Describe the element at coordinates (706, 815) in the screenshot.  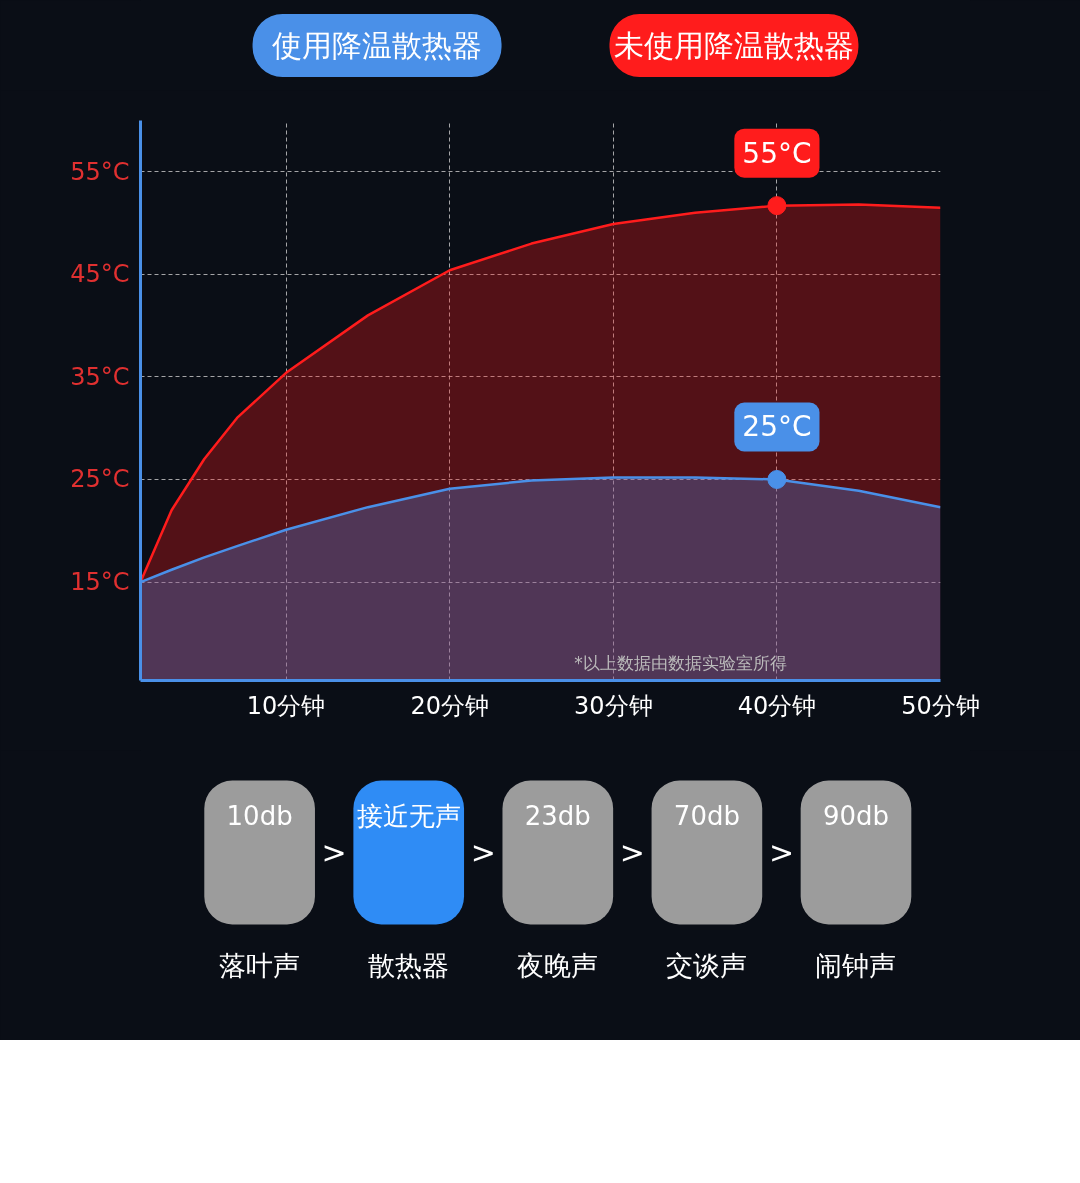
I see `text: 70db` at that location.